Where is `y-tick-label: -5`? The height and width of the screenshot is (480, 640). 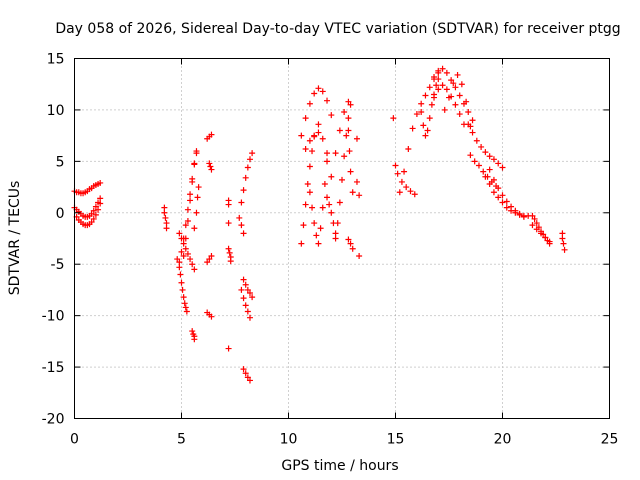
y-tick-label: -5 is located at coordinates (58, 265).